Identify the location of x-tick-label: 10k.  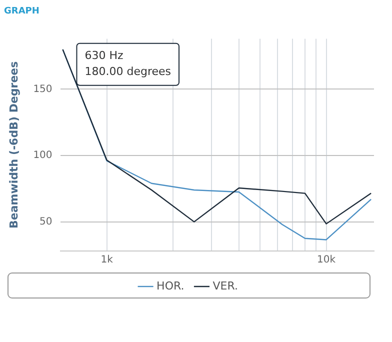
(326, 260).